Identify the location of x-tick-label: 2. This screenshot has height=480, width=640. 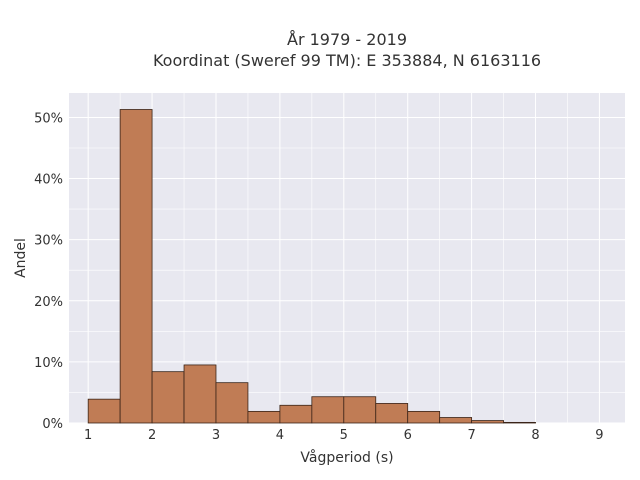
(152, 435).